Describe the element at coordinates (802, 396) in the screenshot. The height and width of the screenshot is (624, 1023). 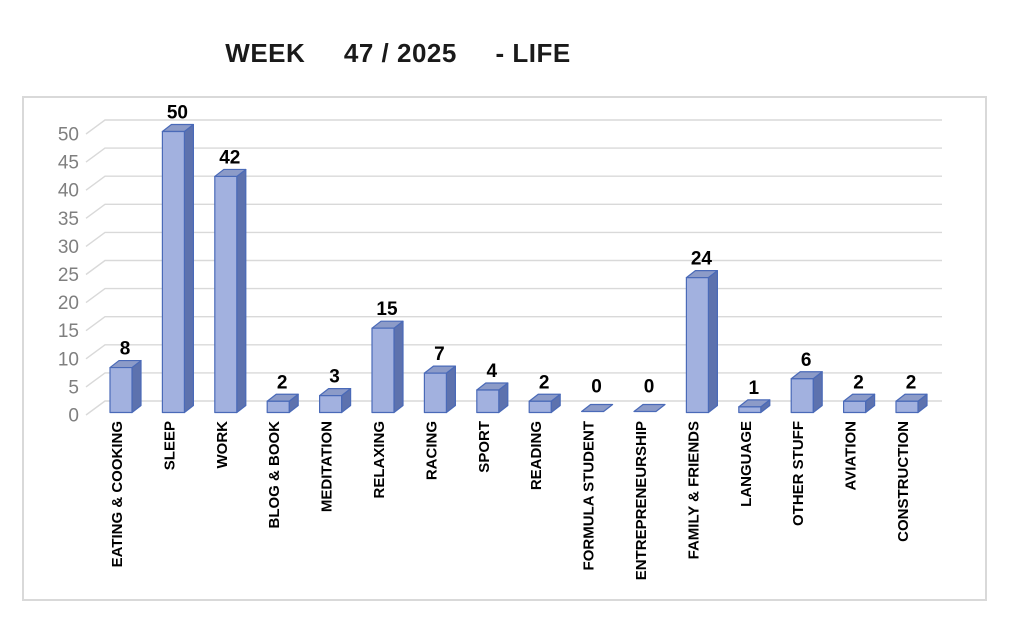
I see `bar-other-stuff` at that location.